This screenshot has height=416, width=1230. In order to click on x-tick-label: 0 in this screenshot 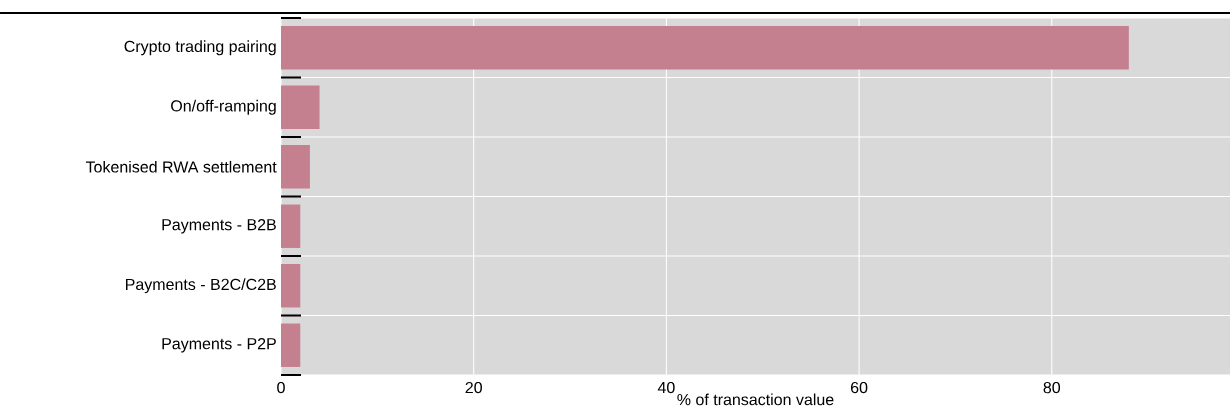, I will do `click(281, 387)`.